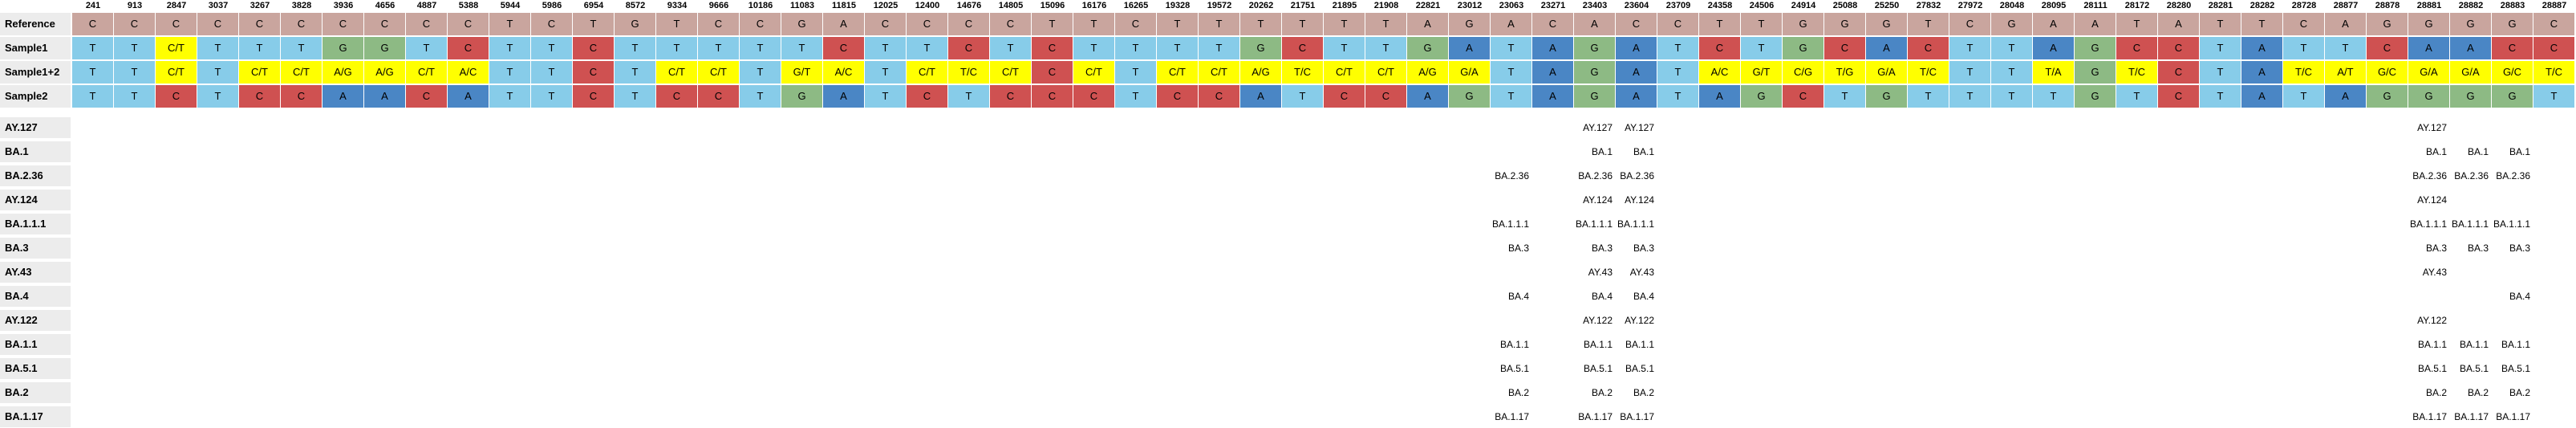 This screenshot has height=428, width=2576. Describe the element at coordinates (1643, 392) in the screenshot. I see `lineage-cell: BA.2` at that location.